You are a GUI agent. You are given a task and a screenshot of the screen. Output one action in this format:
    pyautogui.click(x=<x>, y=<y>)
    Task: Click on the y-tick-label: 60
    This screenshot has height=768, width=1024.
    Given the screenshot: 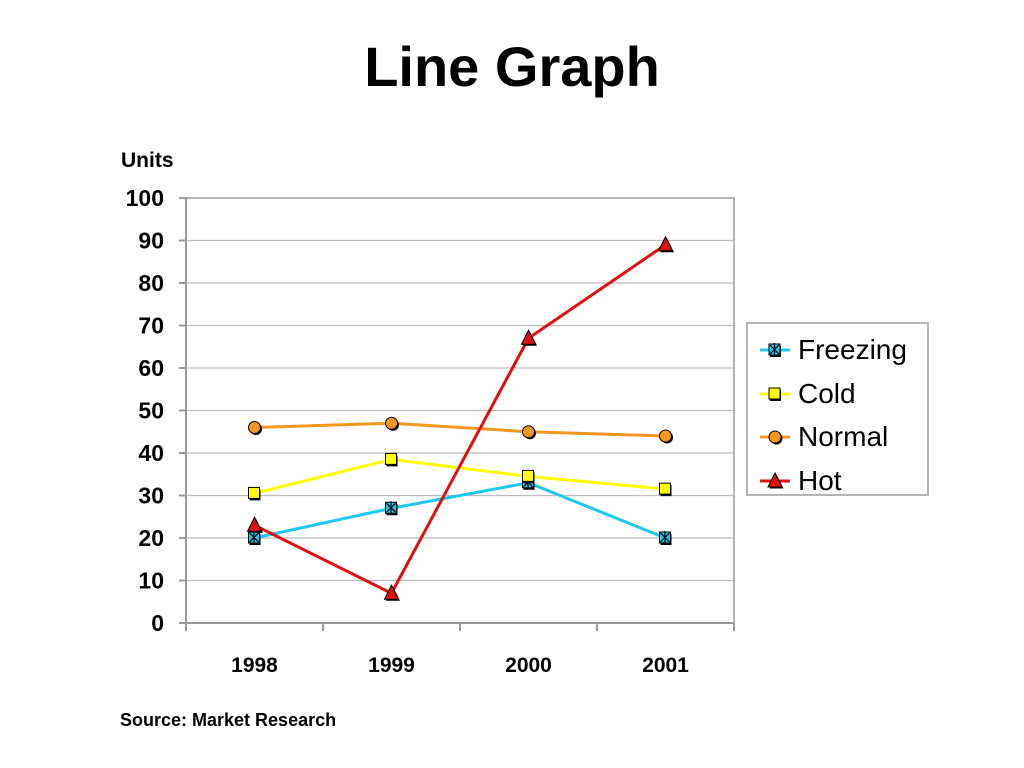 What is the action you would take?
    pyautogui.click(x=151, y=368)
    